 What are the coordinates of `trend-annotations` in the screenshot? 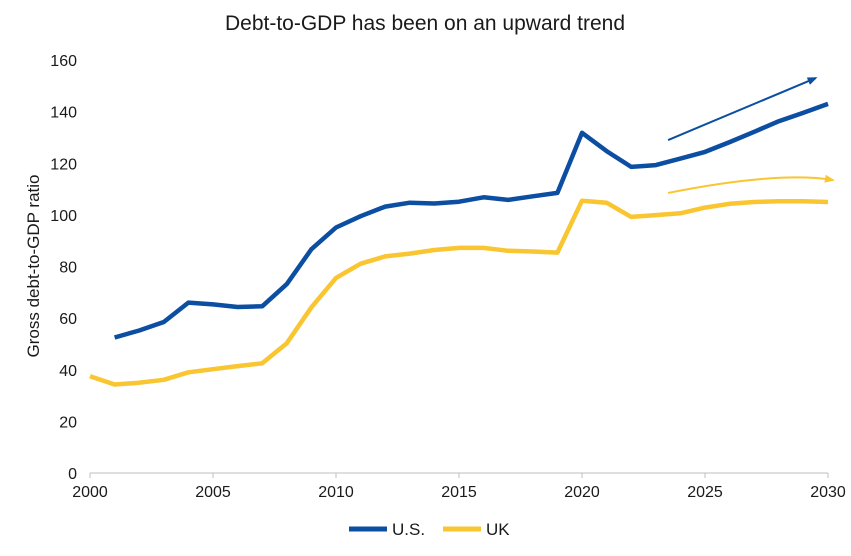 It's located at (751, 135).